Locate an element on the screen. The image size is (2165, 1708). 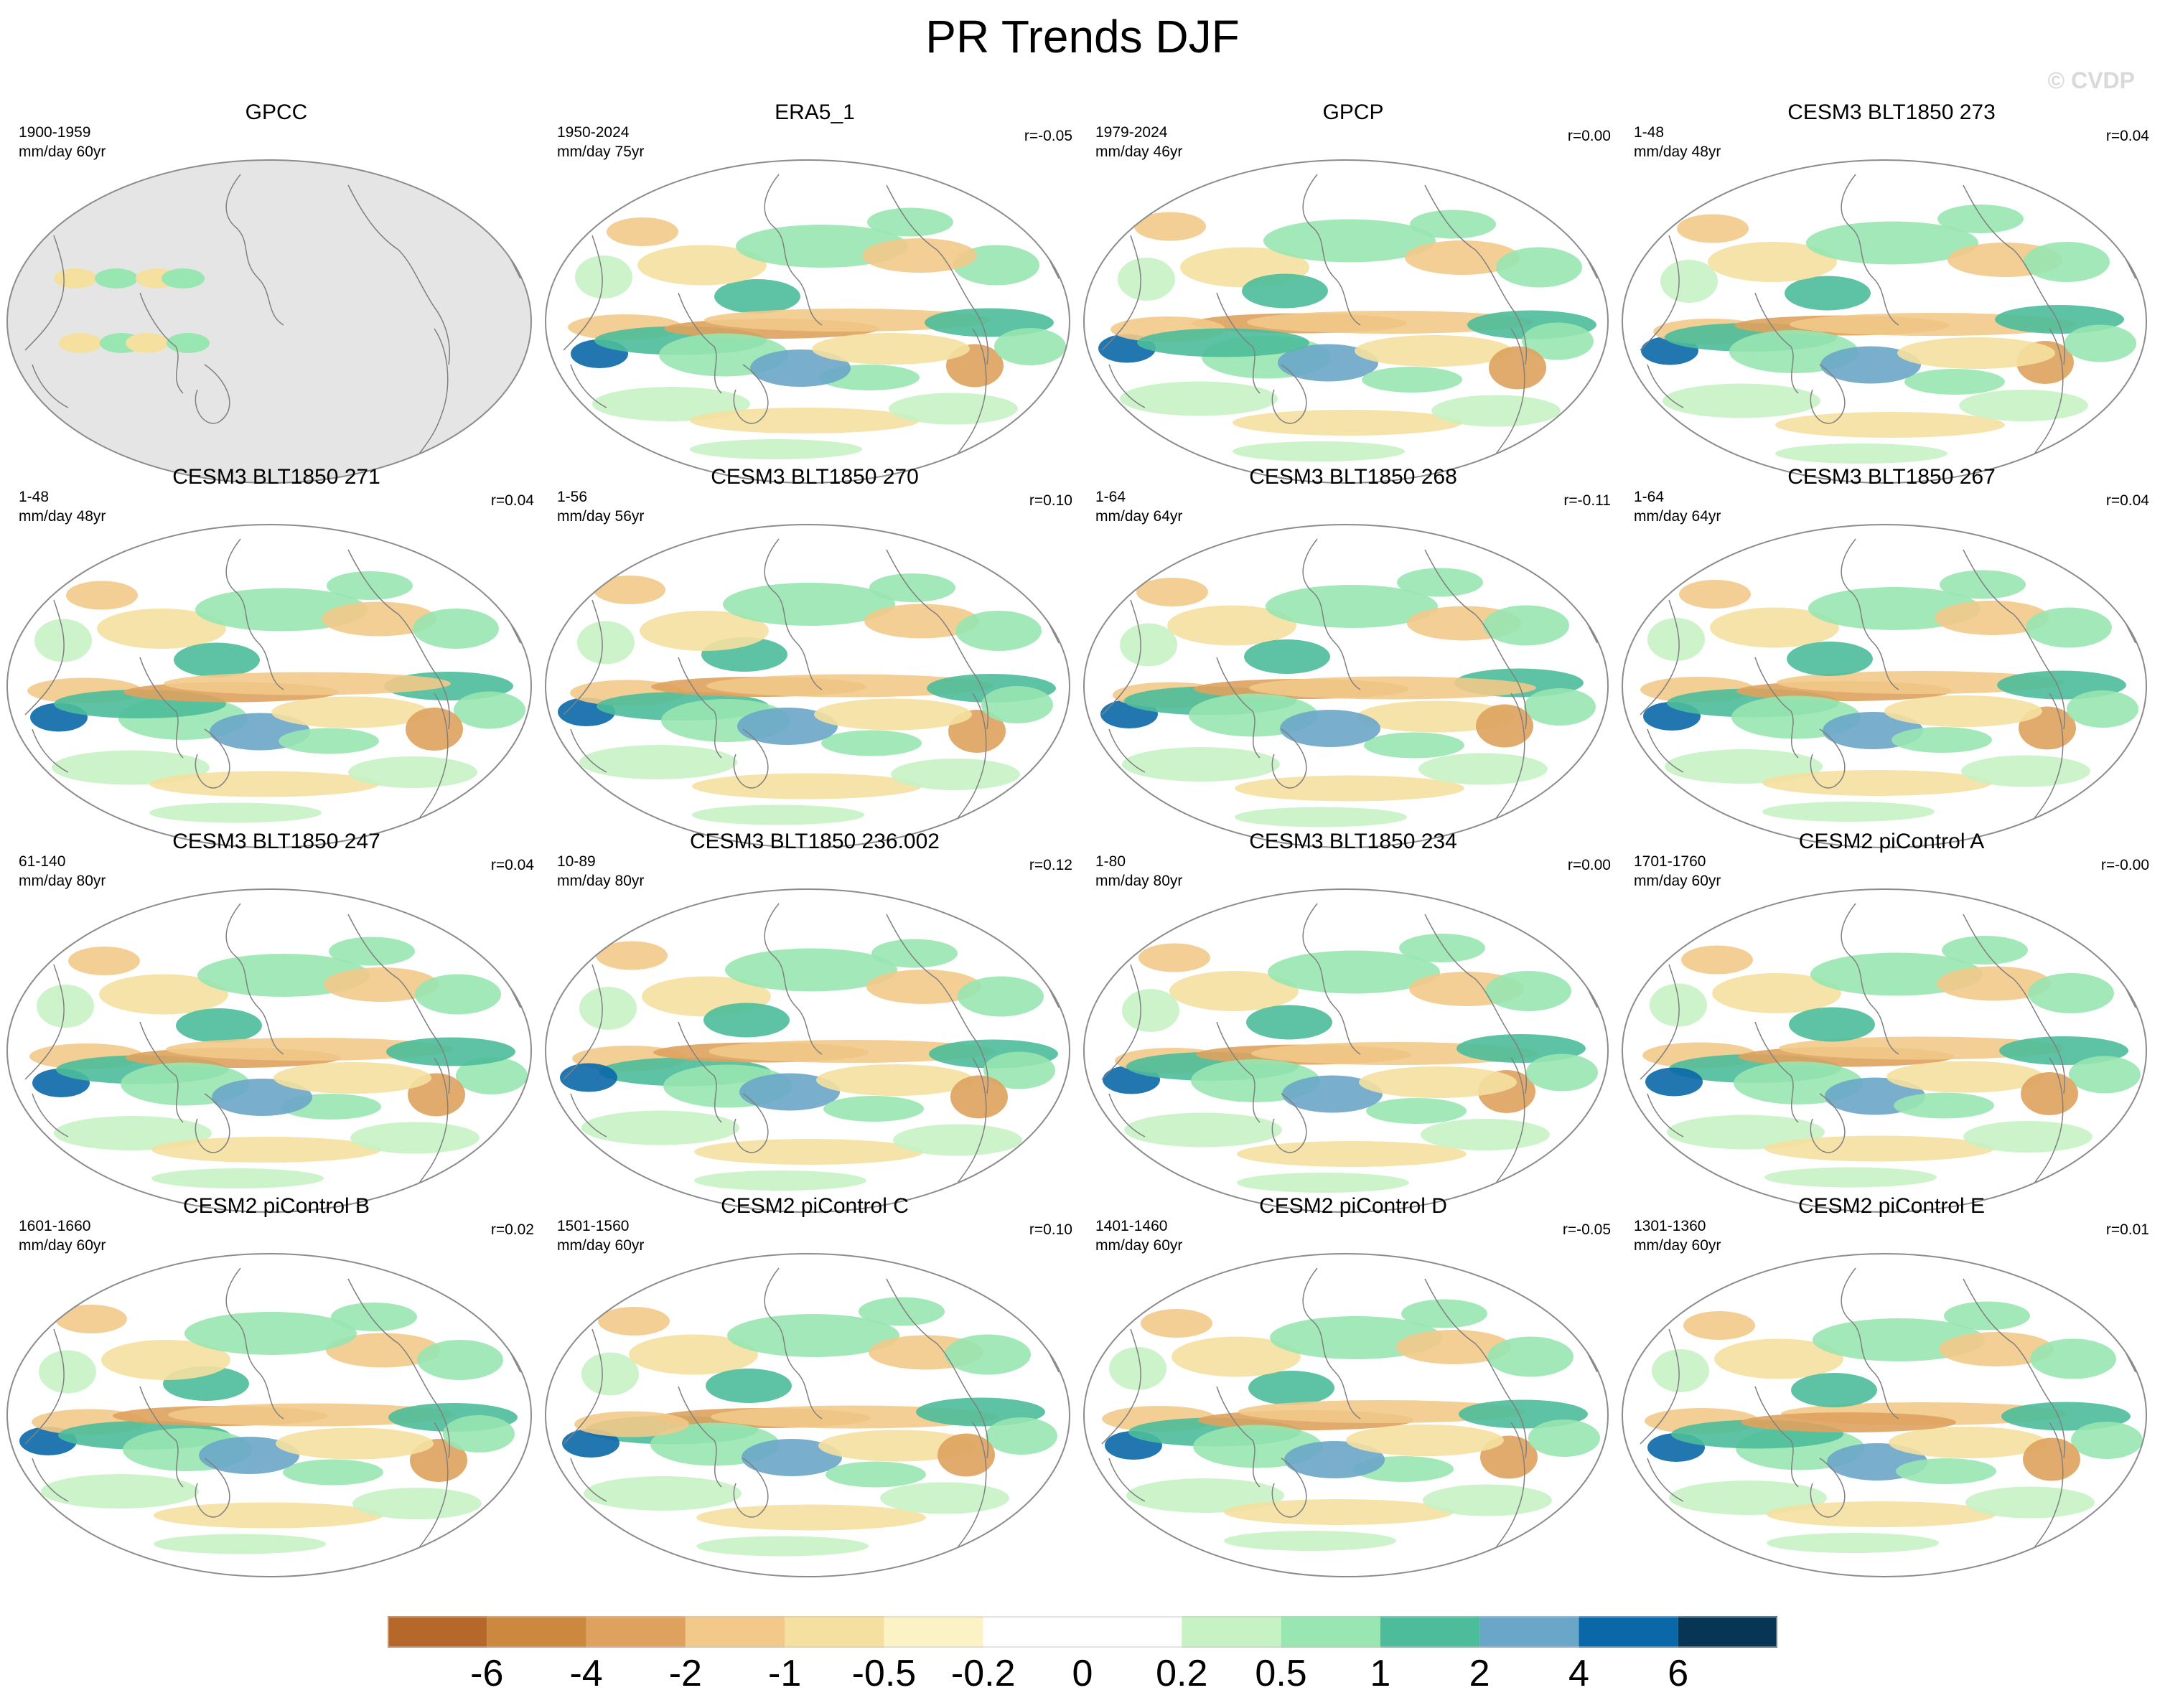
watermark: © CVDP is located at coordinates (2091, 80).